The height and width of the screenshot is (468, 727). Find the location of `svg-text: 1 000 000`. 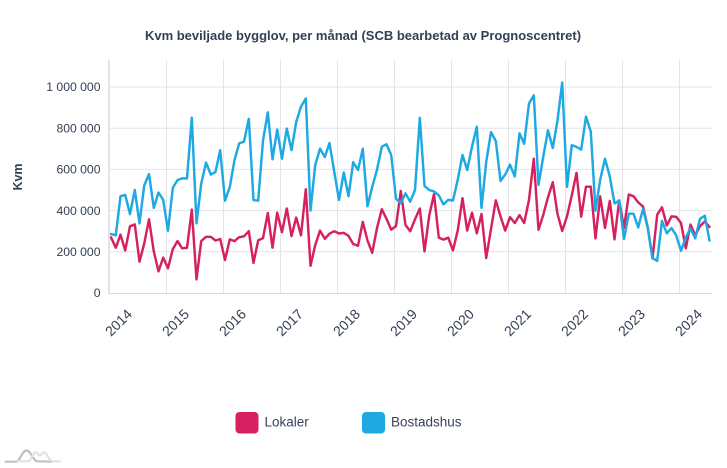

svg-text: 1 000 000 is located at coordinates (73, 87).